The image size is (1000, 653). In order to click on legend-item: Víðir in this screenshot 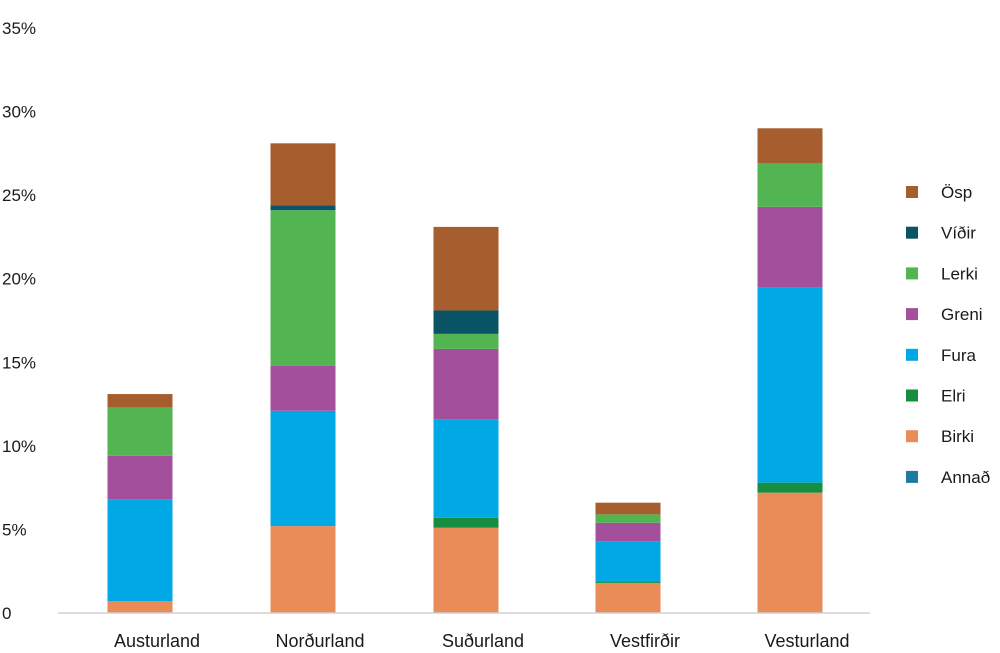, I will do `click(941, 233)`.